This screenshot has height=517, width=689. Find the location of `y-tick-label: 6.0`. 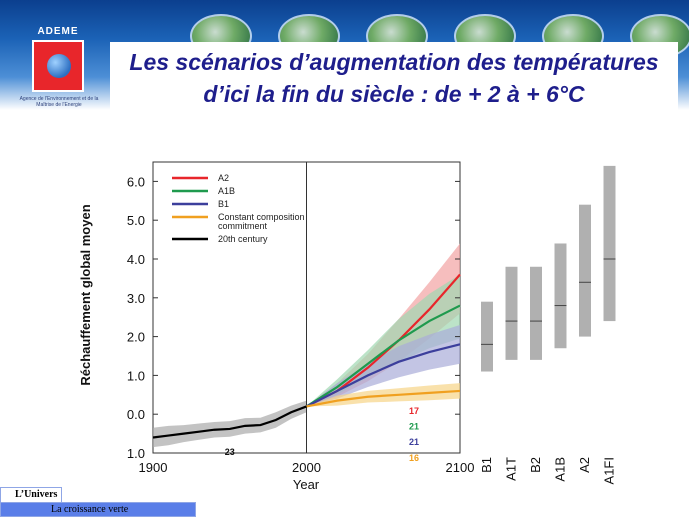

y-tick-label: 6.0 is located at coordinates (136, 181).